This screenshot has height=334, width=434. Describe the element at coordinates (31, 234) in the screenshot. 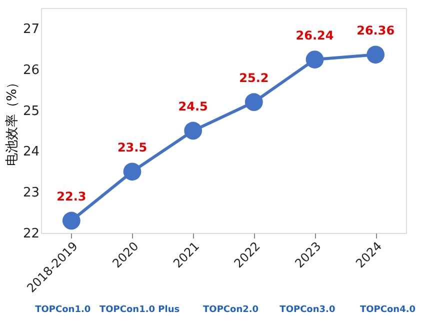

I see `y-tick-label: 22` at that location.